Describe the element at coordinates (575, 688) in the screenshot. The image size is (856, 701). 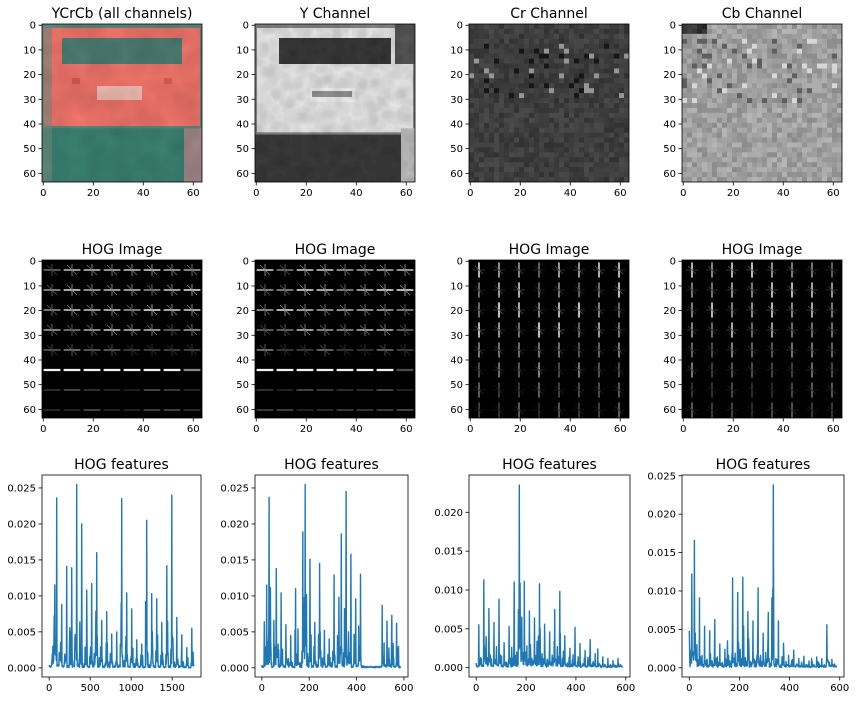
I see `x-tick-label: 400` at that location.